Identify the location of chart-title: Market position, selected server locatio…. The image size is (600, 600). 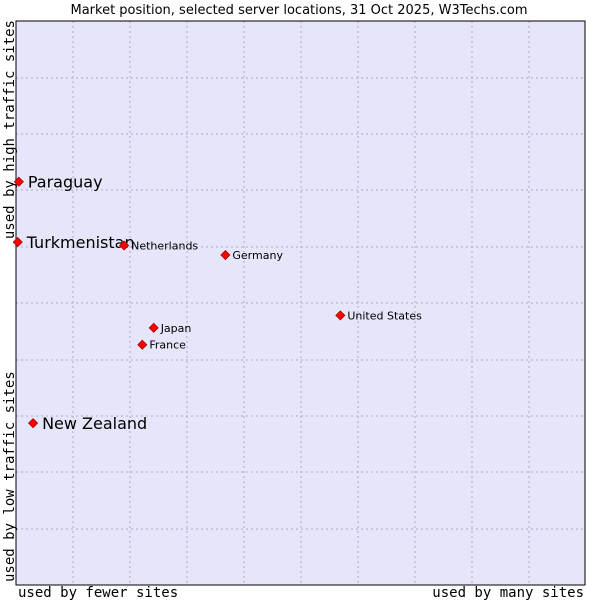
(298, 10).